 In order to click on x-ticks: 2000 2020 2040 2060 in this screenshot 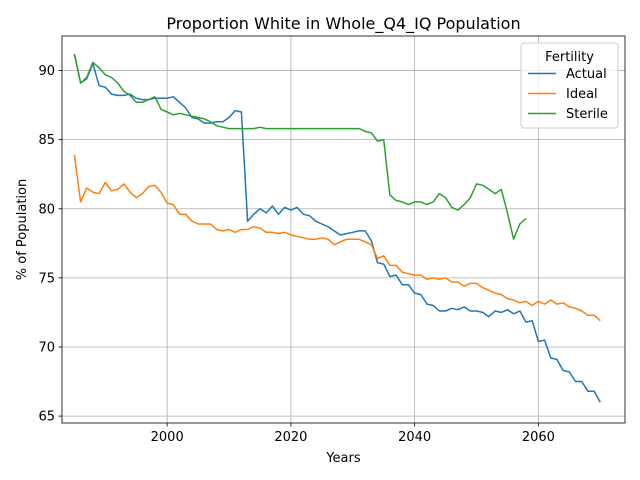, I will do `click(353, 434)`.